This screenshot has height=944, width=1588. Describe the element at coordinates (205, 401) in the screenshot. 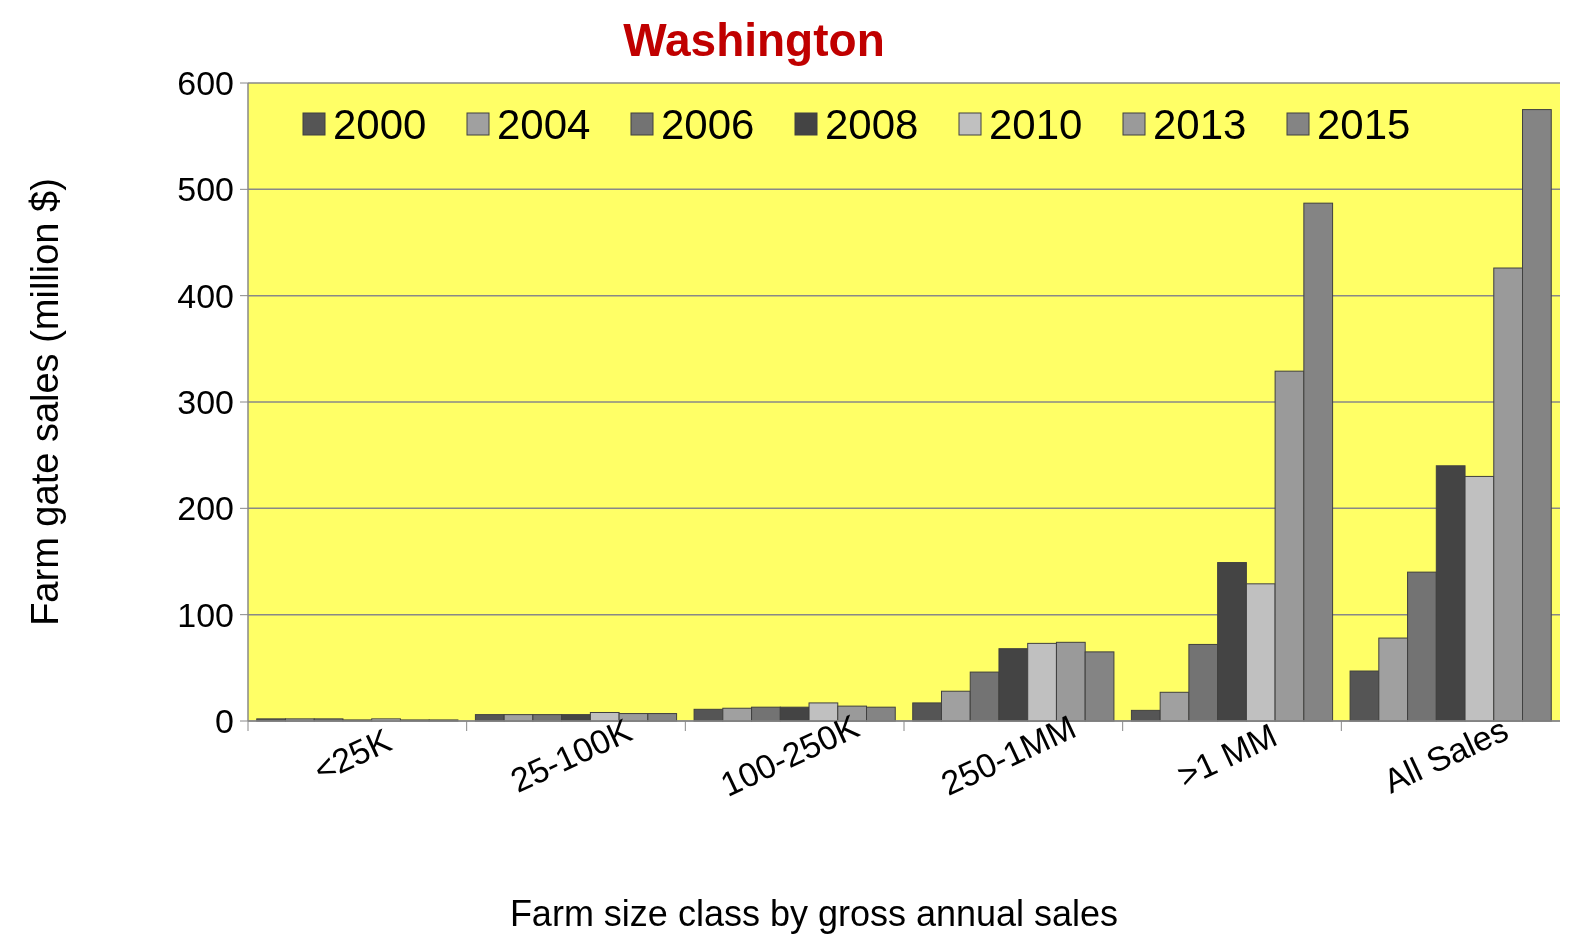

I see `y-tick-label: 300` at that location.